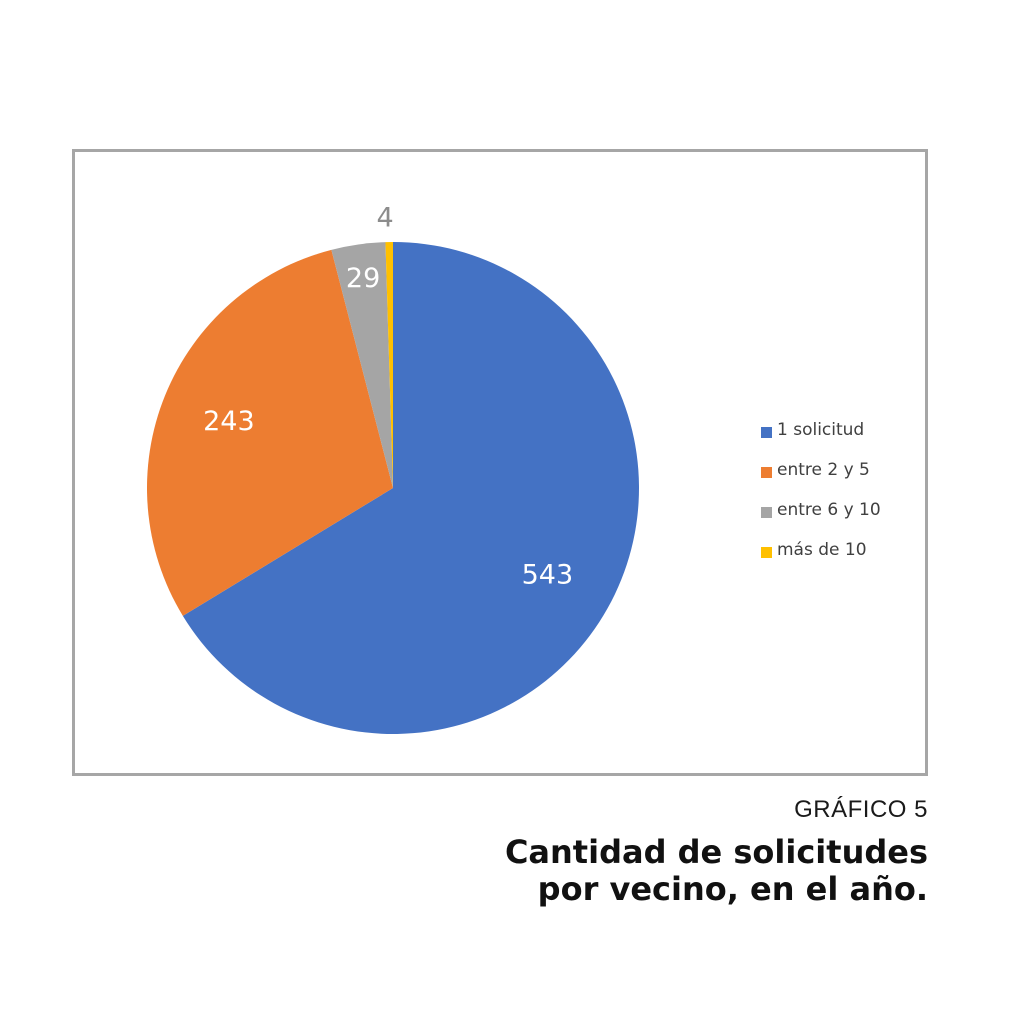  I want to click on data-label-entre-6-y-10: 29, so click(363, 278).